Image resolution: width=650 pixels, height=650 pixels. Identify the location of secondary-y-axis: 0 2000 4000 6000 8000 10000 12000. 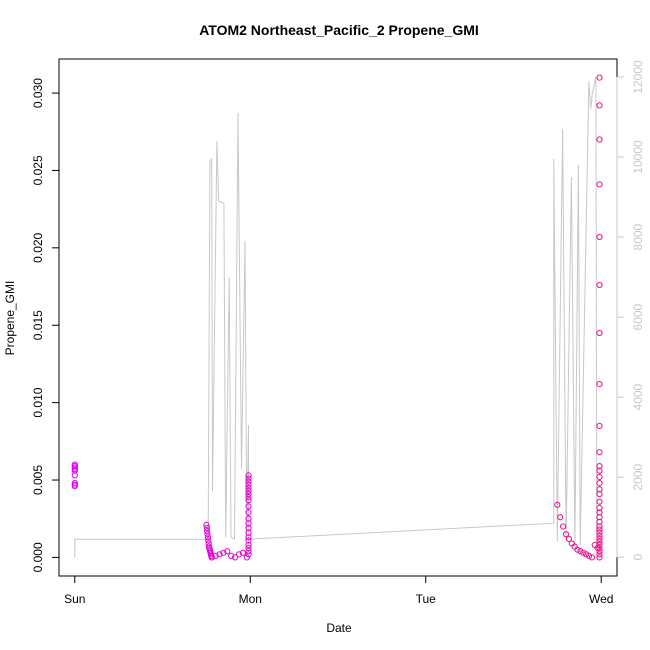
(630, 310).